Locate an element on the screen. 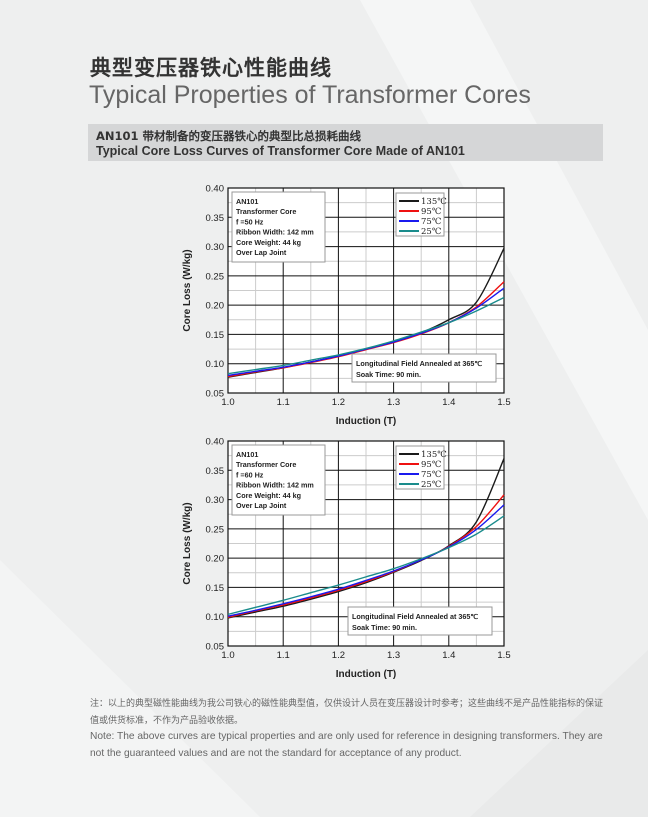 The image size is (648, 817). page-title-en: Typical Properties of Transformer Cores is located at coordinates (310, 95).